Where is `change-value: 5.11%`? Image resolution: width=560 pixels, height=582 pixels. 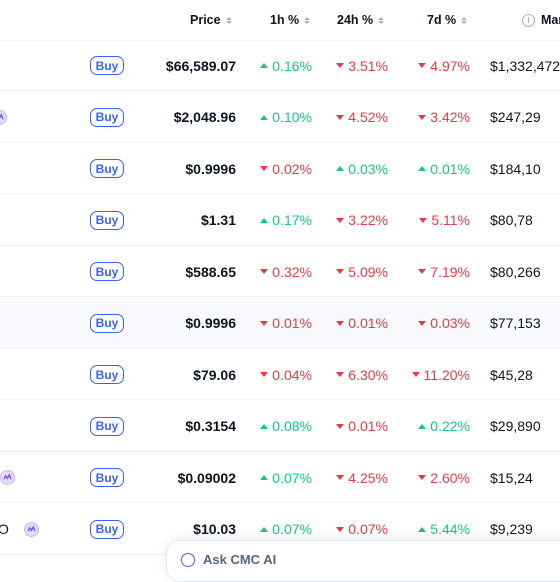 change-value: 5.11% is located at coordinates (450, 220).